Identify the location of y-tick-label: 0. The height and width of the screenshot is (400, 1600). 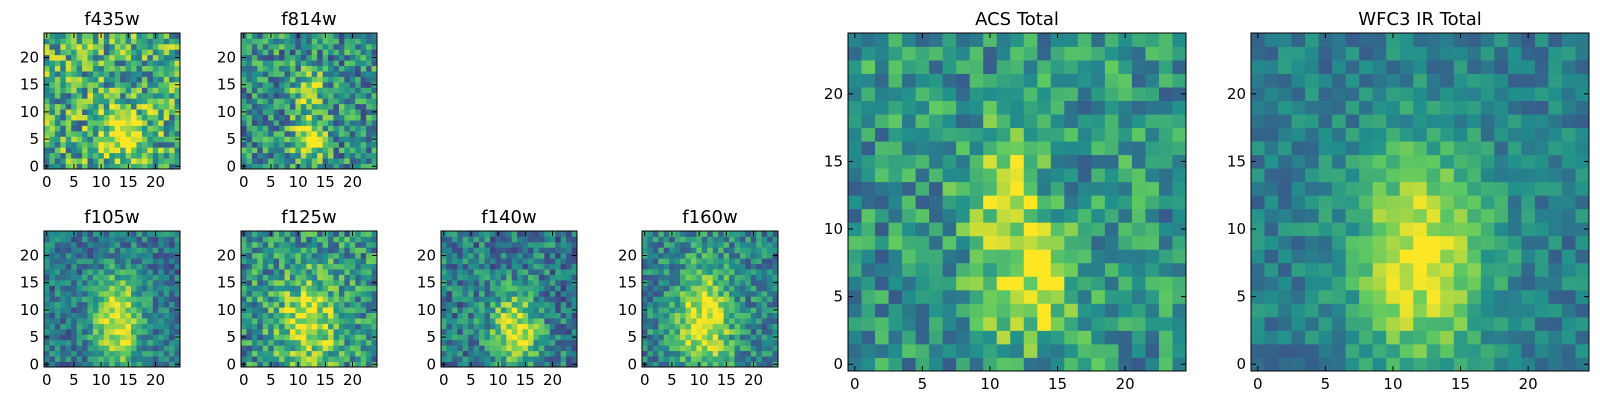
(231, 166).